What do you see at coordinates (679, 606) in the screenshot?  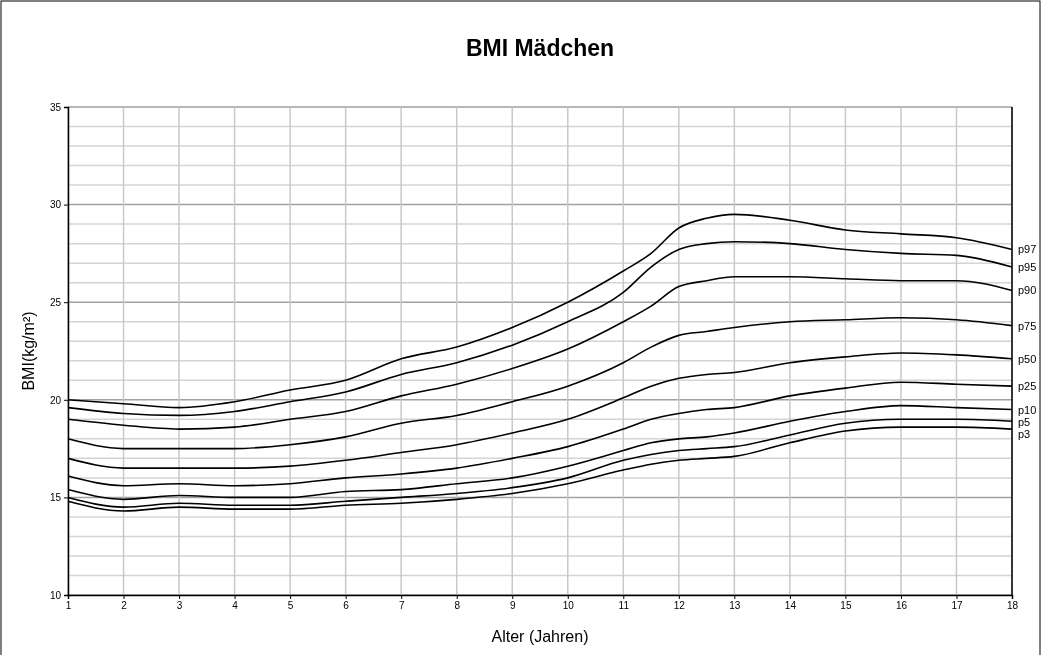 I see `x-tick-label: 12` at bounding box center [679, 606].